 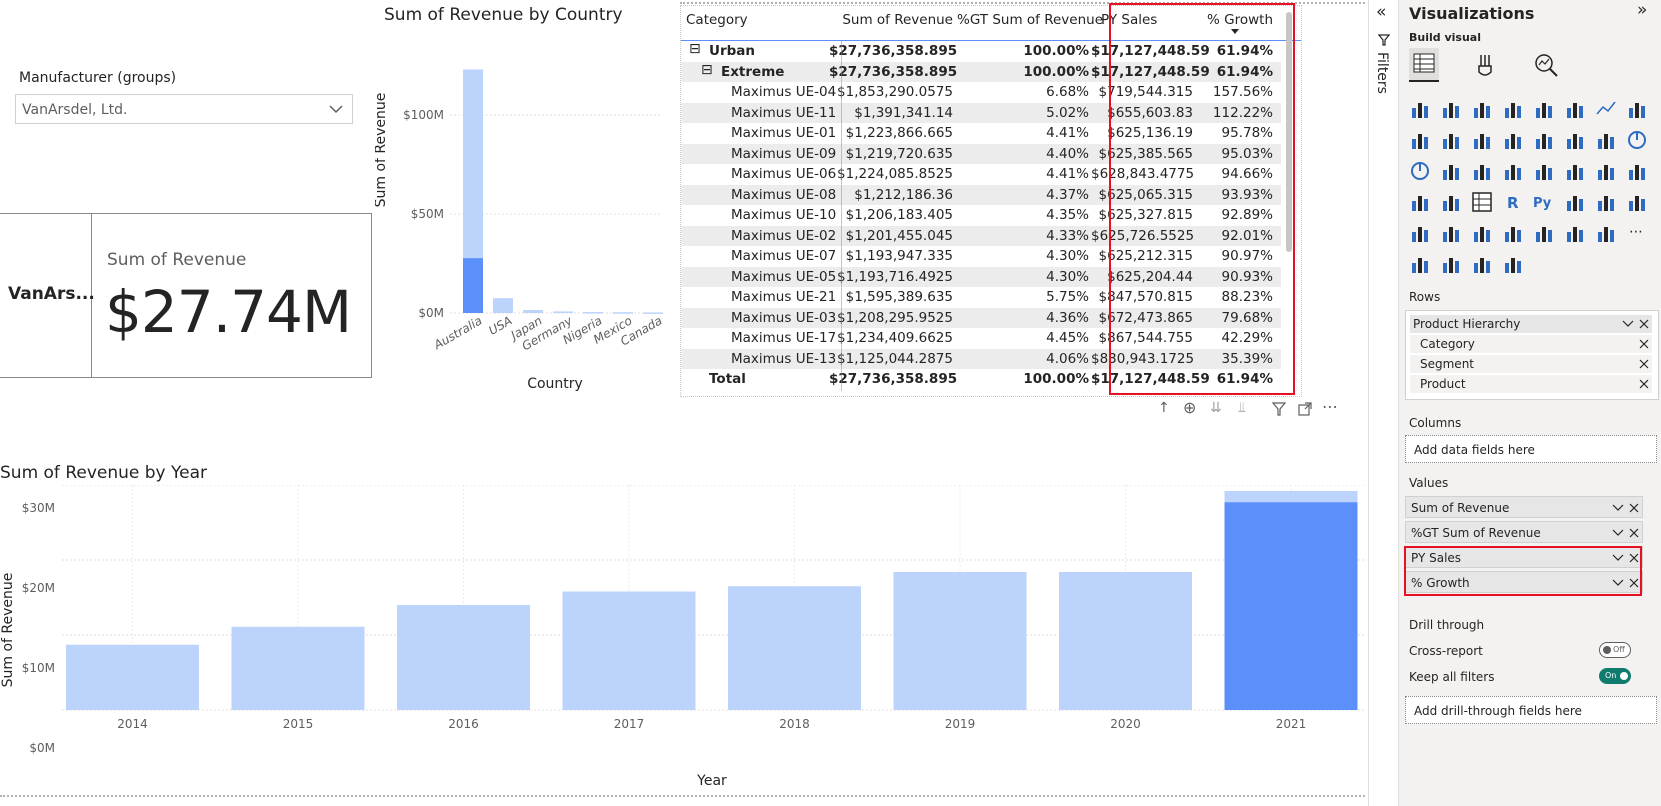 I want to click on trophy-icon, so click(x=1482, y=264).